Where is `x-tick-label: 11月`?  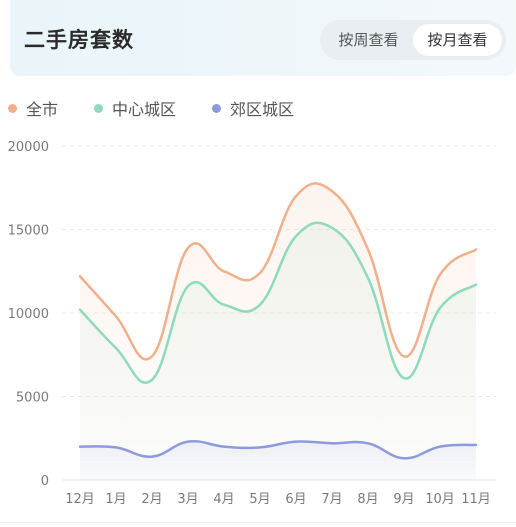
x-tick-label: 11月 is located at coordinates (476, 499).